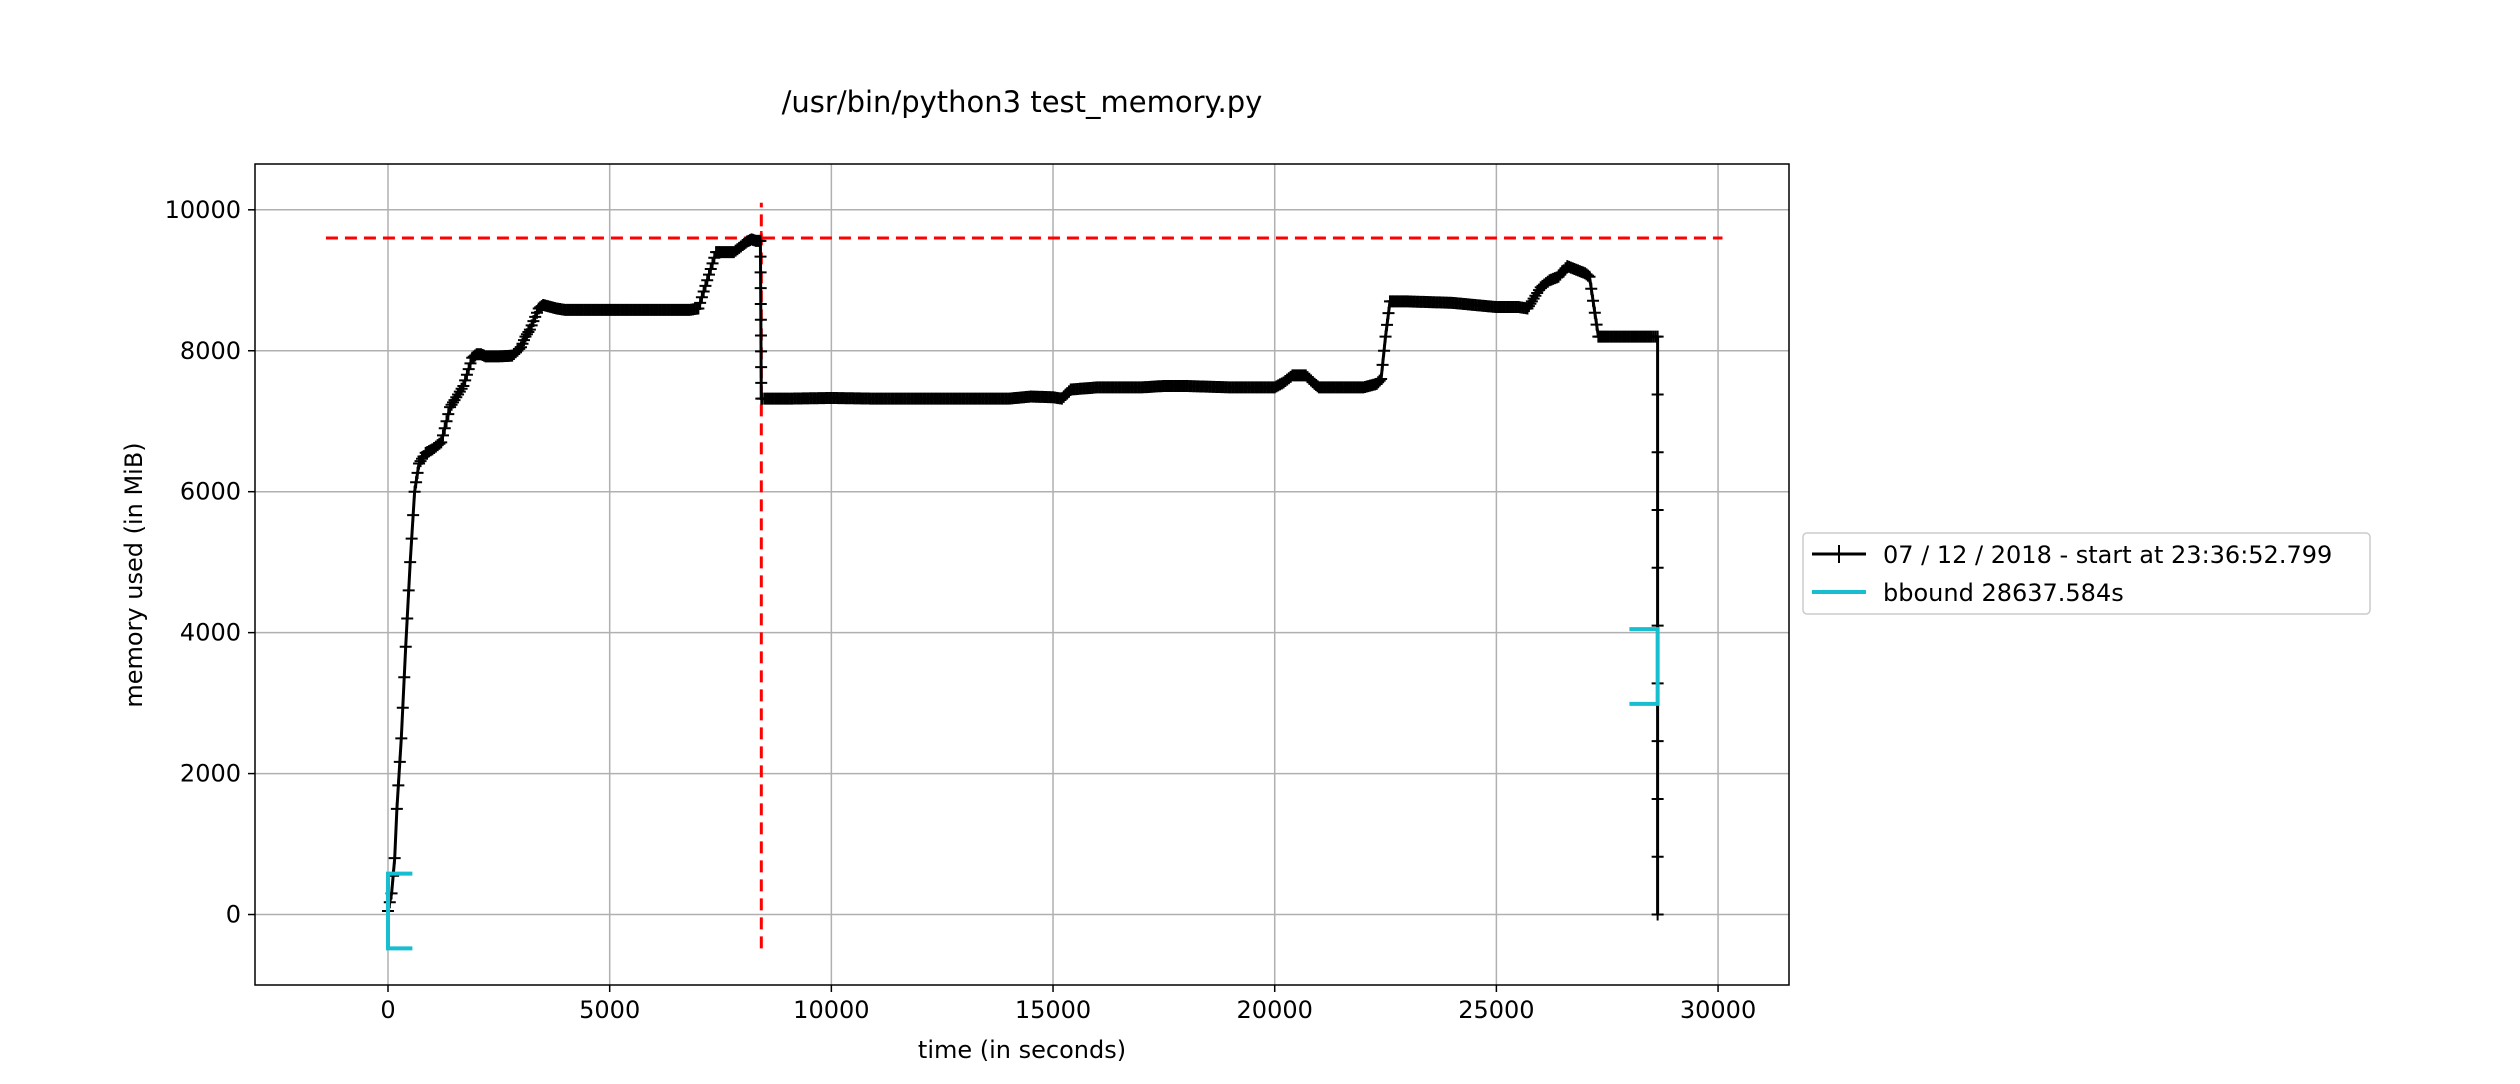 This screenshot has height=1084, width=2520. I want to click on x-tick-label: 30000, so click(1718, 1010).